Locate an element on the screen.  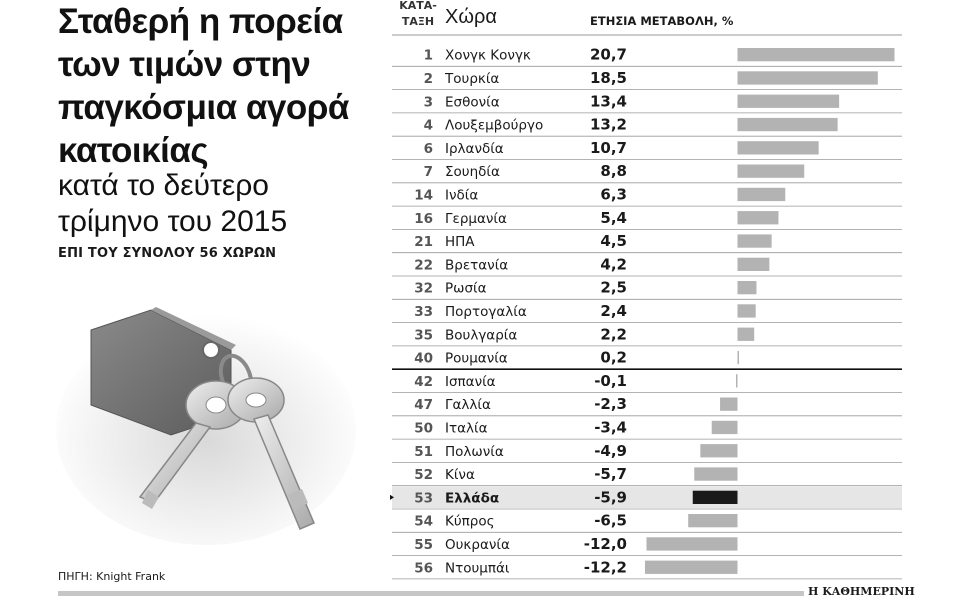
rank-label: 50 is located at coordinates (423, 428).